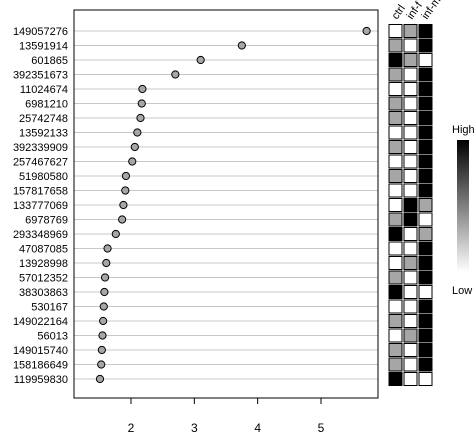 The width and height of the screenshot is (474, 437). I want to click on category-label: 13928998, so click(43, 264).